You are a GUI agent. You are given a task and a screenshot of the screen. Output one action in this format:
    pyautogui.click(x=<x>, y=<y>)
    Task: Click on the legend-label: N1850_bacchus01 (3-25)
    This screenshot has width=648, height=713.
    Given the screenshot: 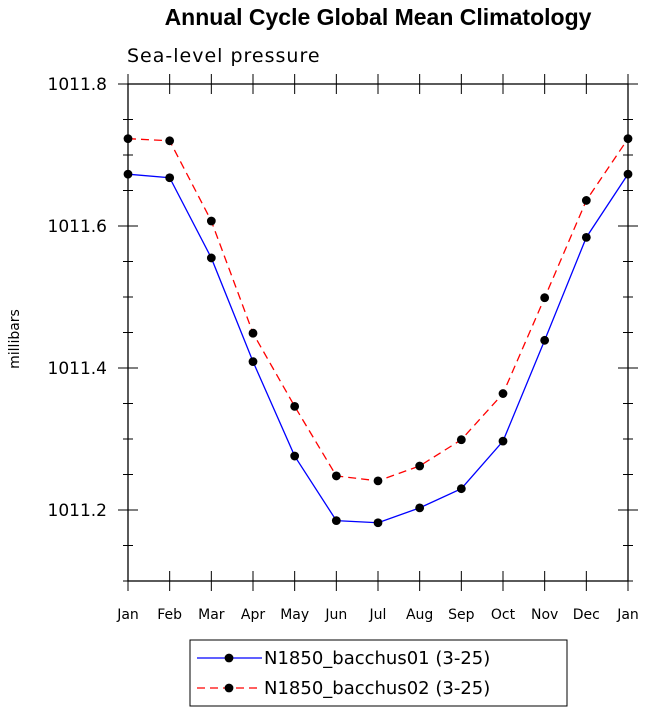 What is the action you would take?
    pyautogui.click(x=377, y=658)
    